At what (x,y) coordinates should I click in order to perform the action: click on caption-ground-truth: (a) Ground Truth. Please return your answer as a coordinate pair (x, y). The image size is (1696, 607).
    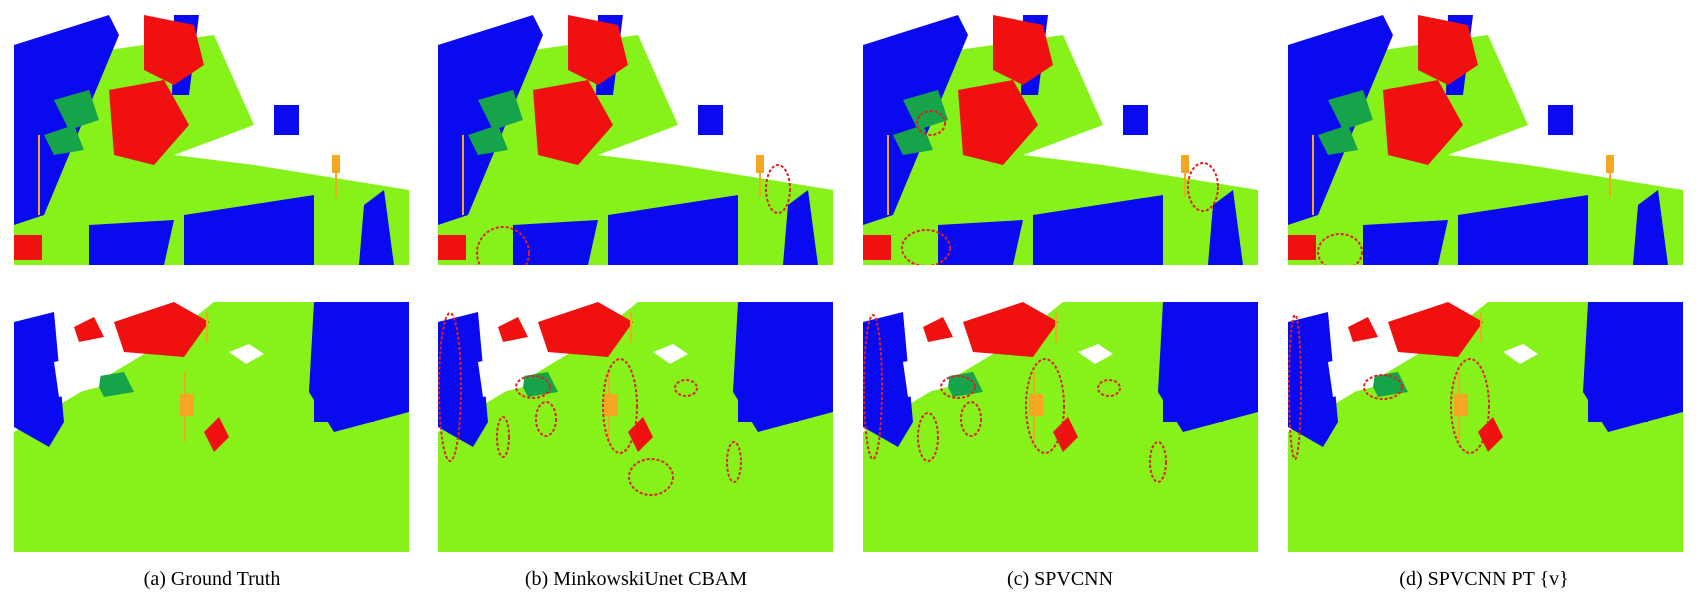
    Looking at the image, I should click on (212, 579).